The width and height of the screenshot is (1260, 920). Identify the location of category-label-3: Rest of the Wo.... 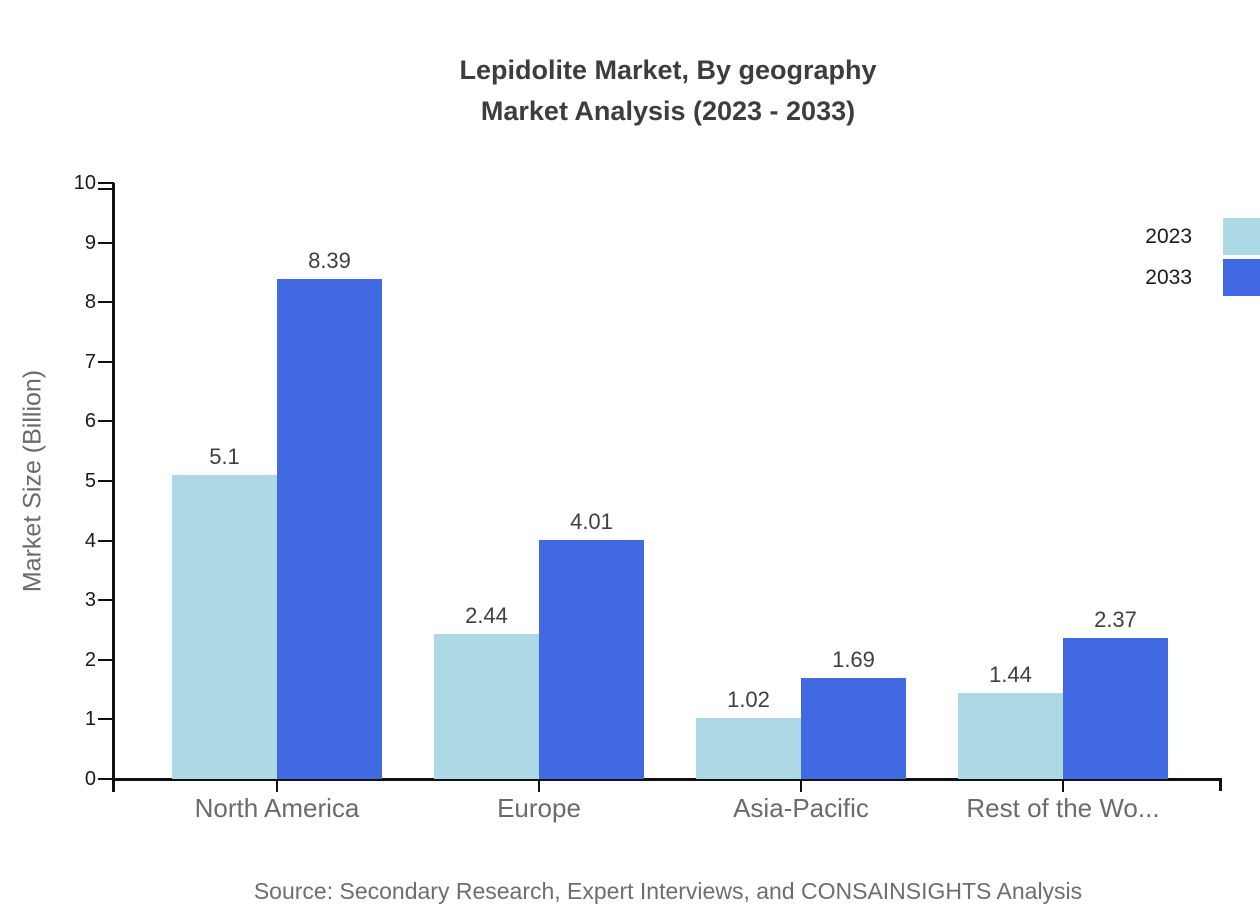
(1063, 808).